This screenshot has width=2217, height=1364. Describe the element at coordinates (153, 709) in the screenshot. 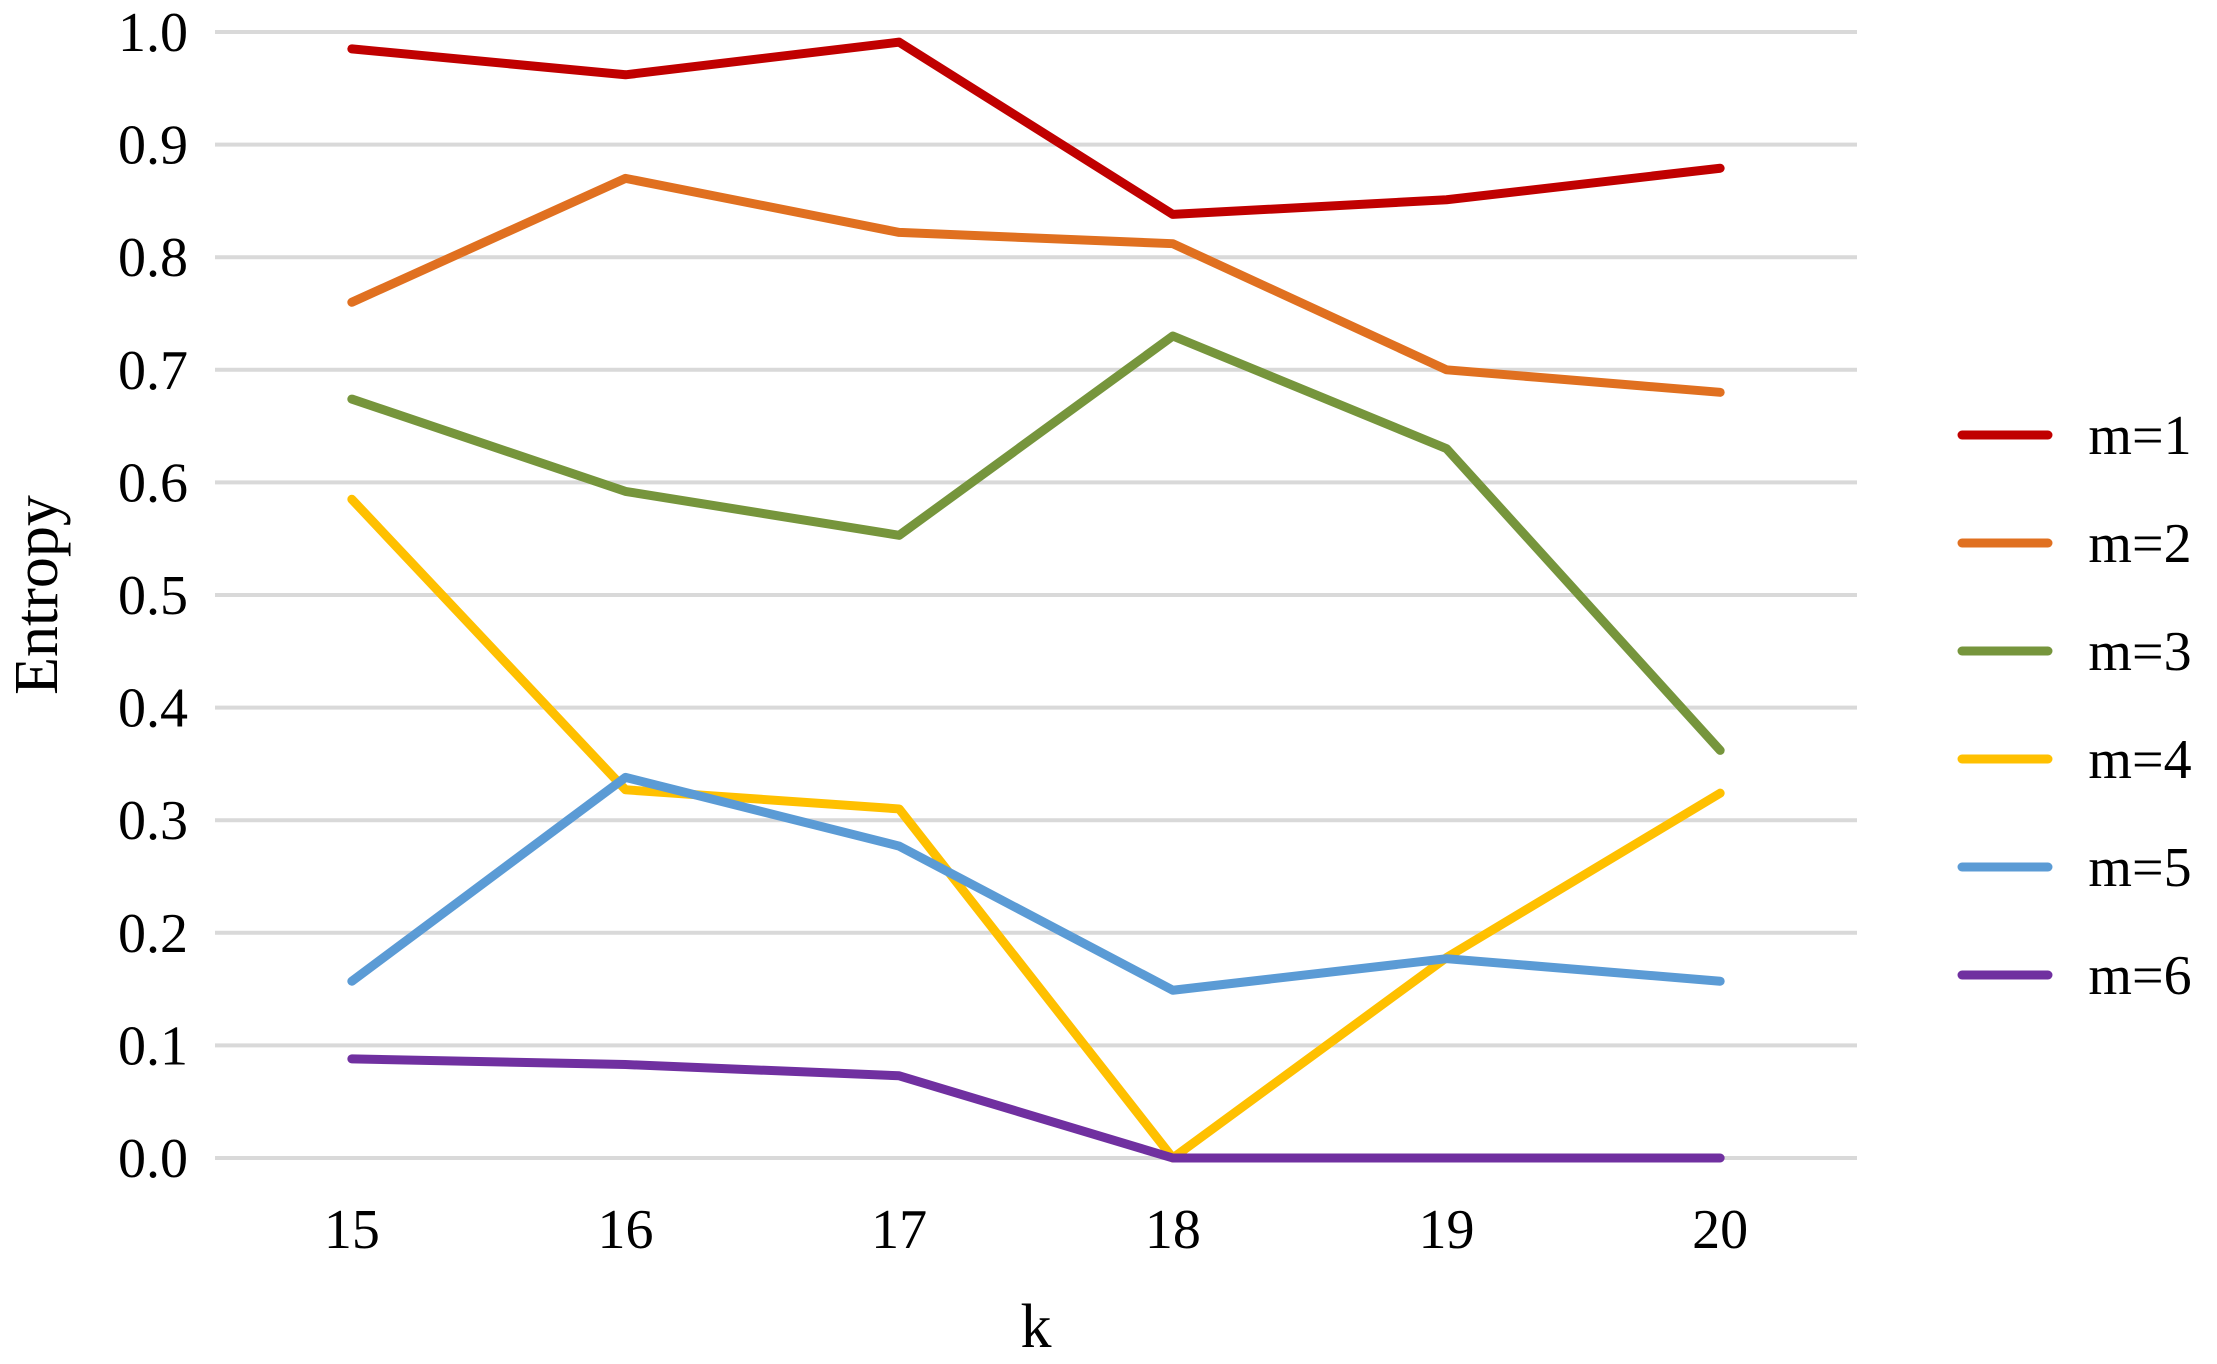

I see `y-tick-label: 0.4` at that location.